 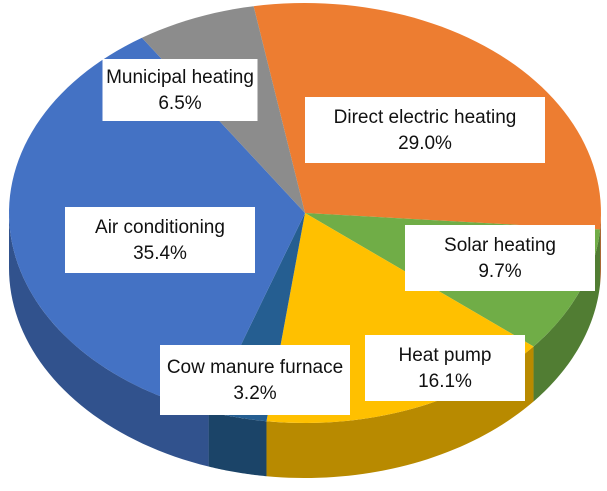 I want to click on value-label: 16.1%, so click(x=445, y=381).